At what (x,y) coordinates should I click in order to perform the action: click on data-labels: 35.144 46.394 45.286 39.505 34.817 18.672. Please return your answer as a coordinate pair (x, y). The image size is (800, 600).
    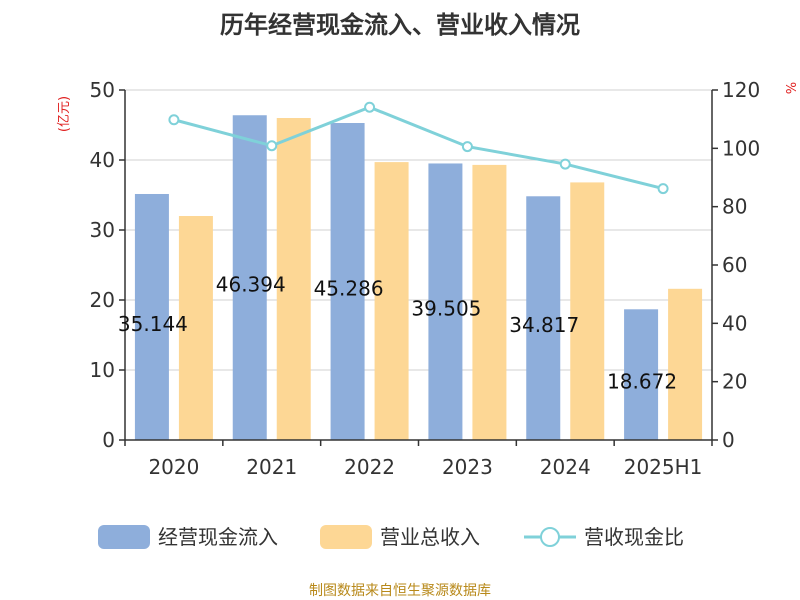
    Looking at the image, I should click on (397, 333).